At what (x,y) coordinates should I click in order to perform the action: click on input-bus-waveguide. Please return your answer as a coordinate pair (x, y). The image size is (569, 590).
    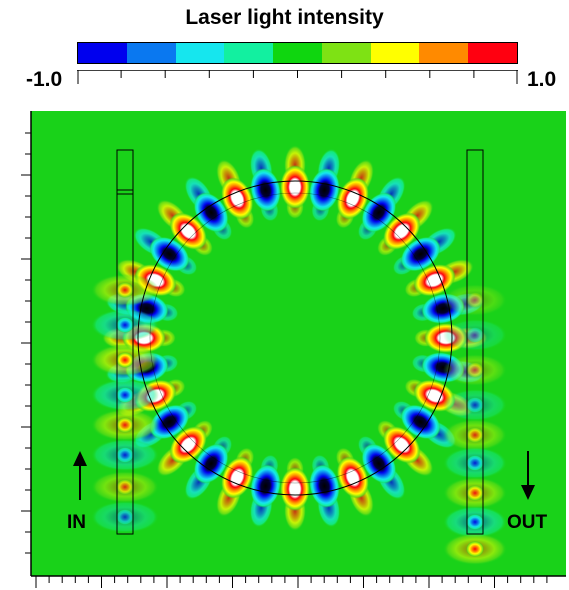
    Looking at the image, I should click on (125, 342).